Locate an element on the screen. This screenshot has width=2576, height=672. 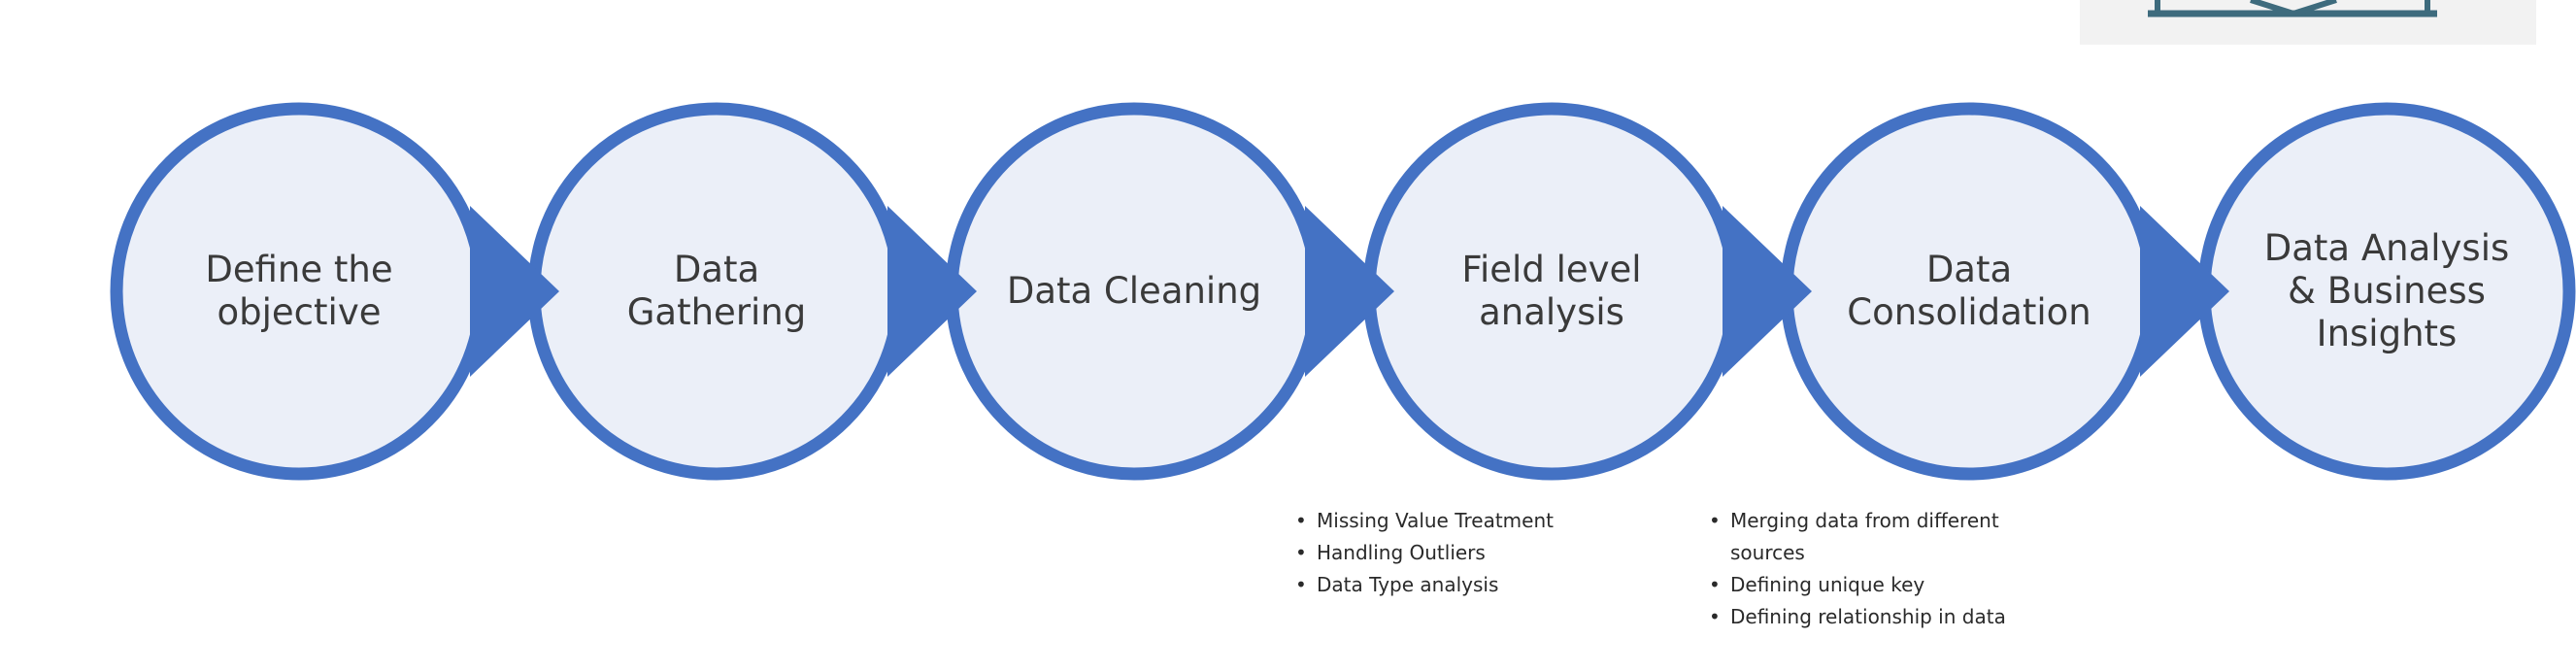
step-label-line: Define the is located at coordinates (299, 269).